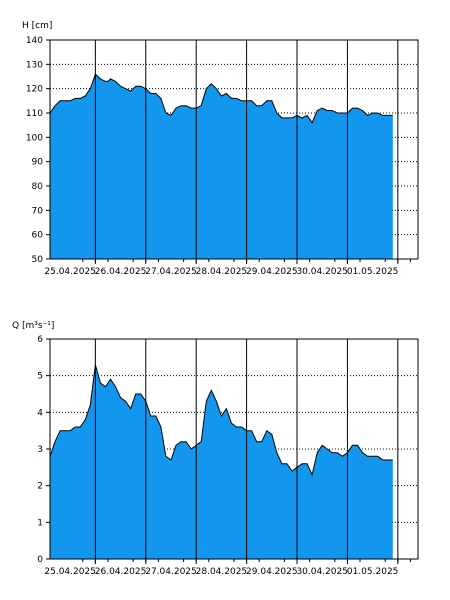  Describe the element at coordinates (40, 377) in the screenshot. I see `discharge-y-tick-label: 5` at that location.